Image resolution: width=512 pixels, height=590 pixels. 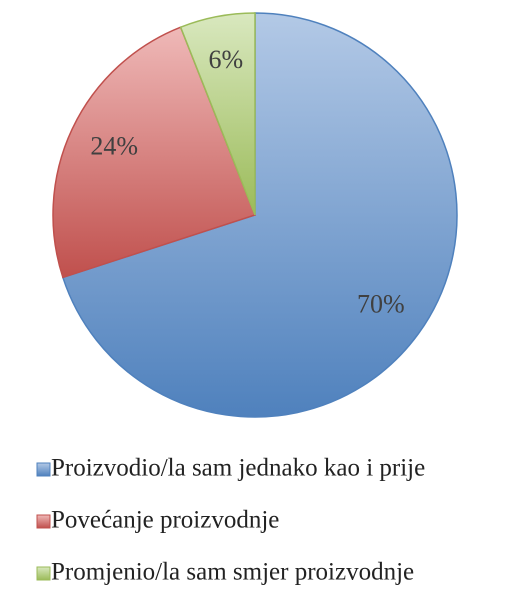 I want to click on legend-label: Promjenio/la sam smjer proizvodnje, so click(x=232, y=572).